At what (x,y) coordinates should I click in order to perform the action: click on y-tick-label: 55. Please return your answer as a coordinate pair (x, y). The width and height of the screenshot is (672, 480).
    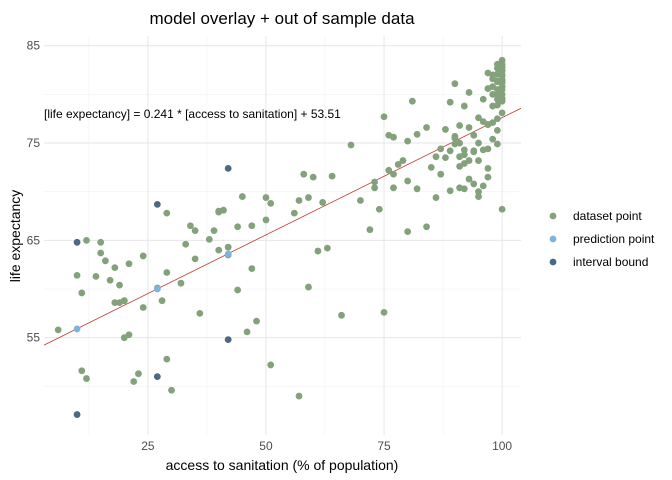
    Looking at the image, I should click on (34, 338).